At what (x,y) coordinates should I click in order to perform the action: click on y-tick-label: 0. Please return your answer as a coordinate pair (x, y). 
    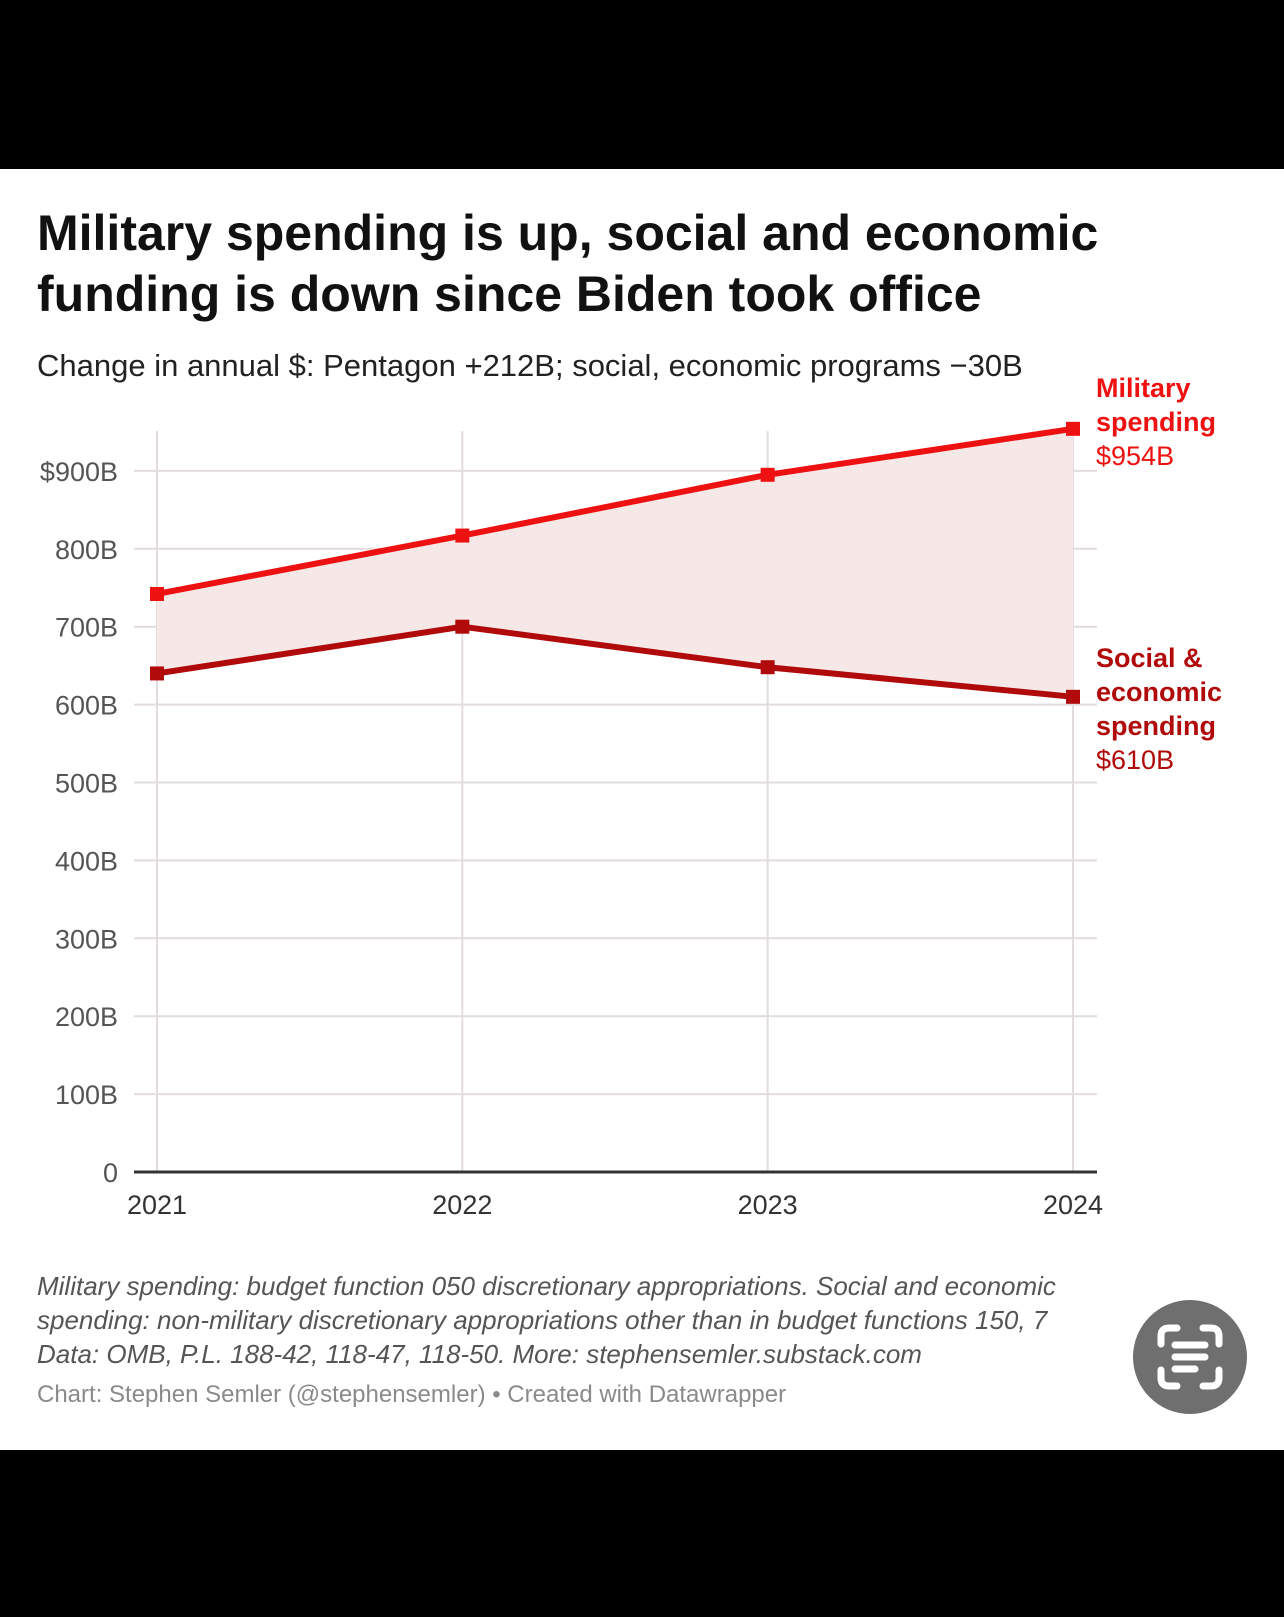
    Looking at the image, I should click on (110, 1173).